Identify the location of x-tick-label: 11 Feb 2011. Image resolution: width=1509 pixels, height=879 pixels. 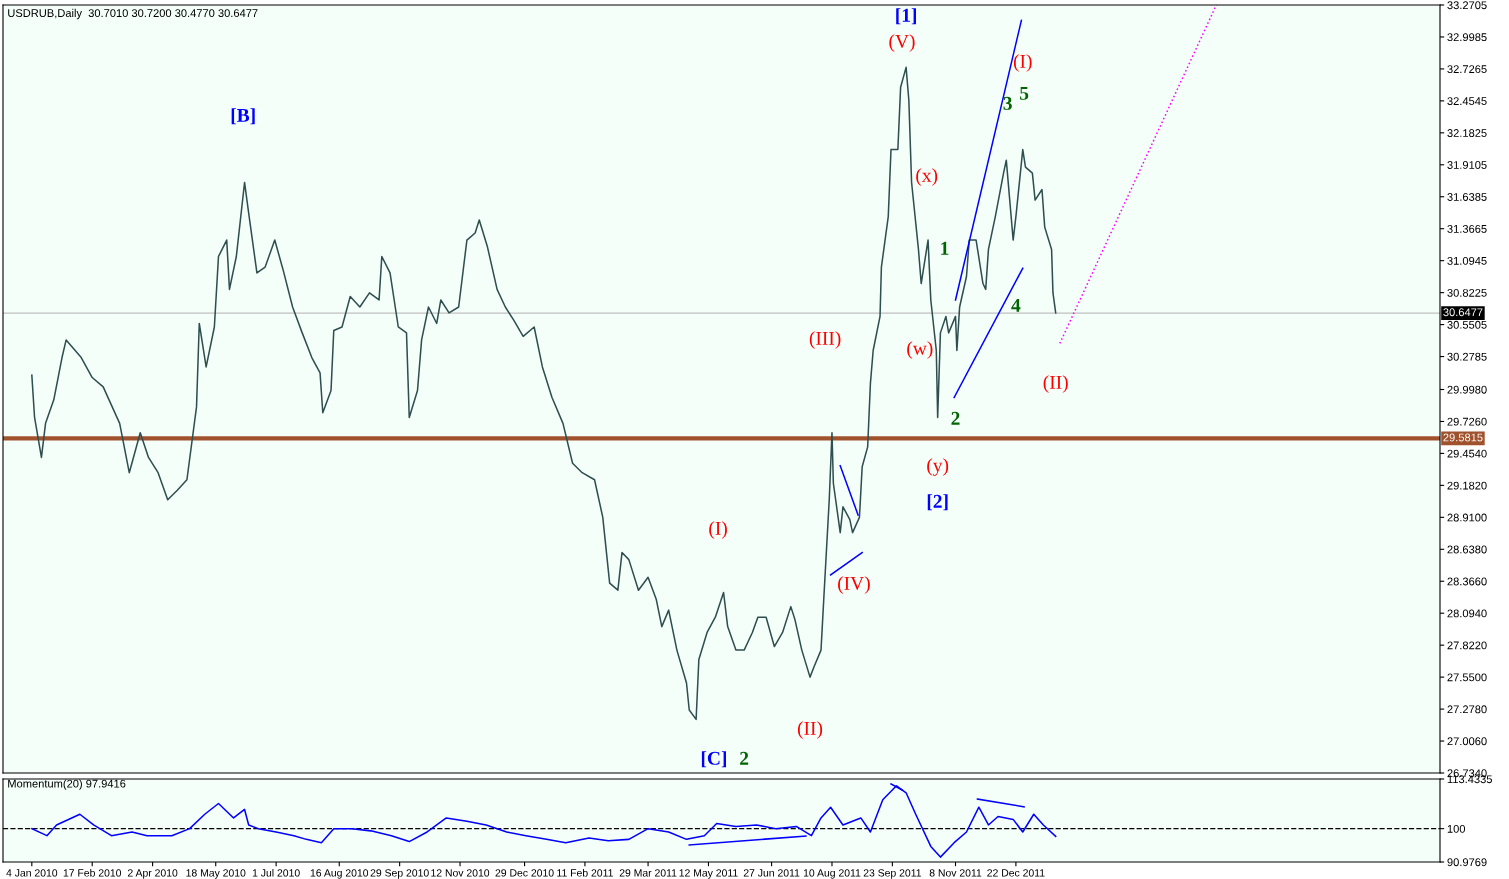
(585, 872).